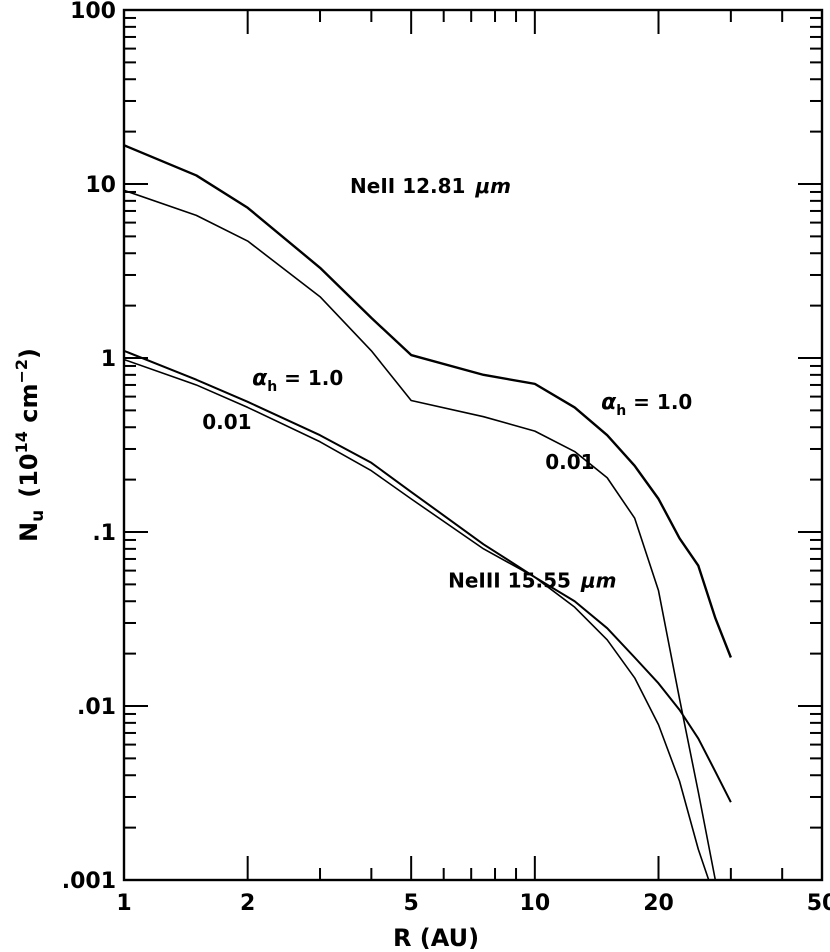  I want to click on y-axis-label-mid: cm, so click(29, 408).